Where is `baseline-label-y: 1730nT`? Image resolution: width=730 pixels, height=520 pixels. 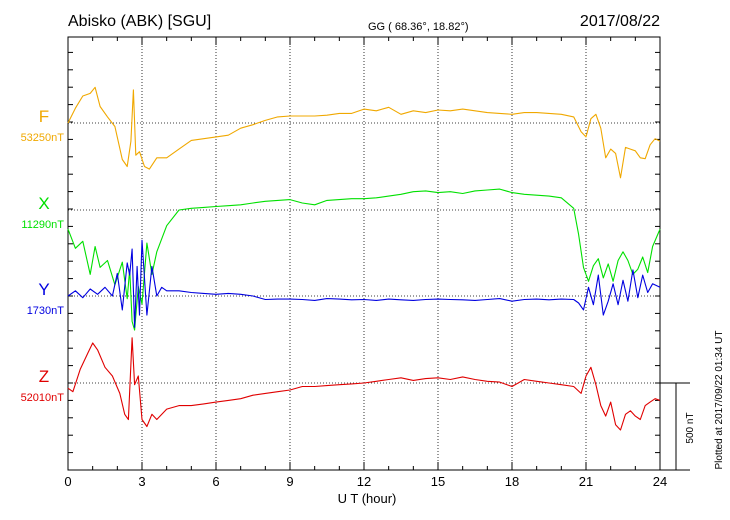 baseline-label-y: 1730nT is located at coordinates (46, 311).